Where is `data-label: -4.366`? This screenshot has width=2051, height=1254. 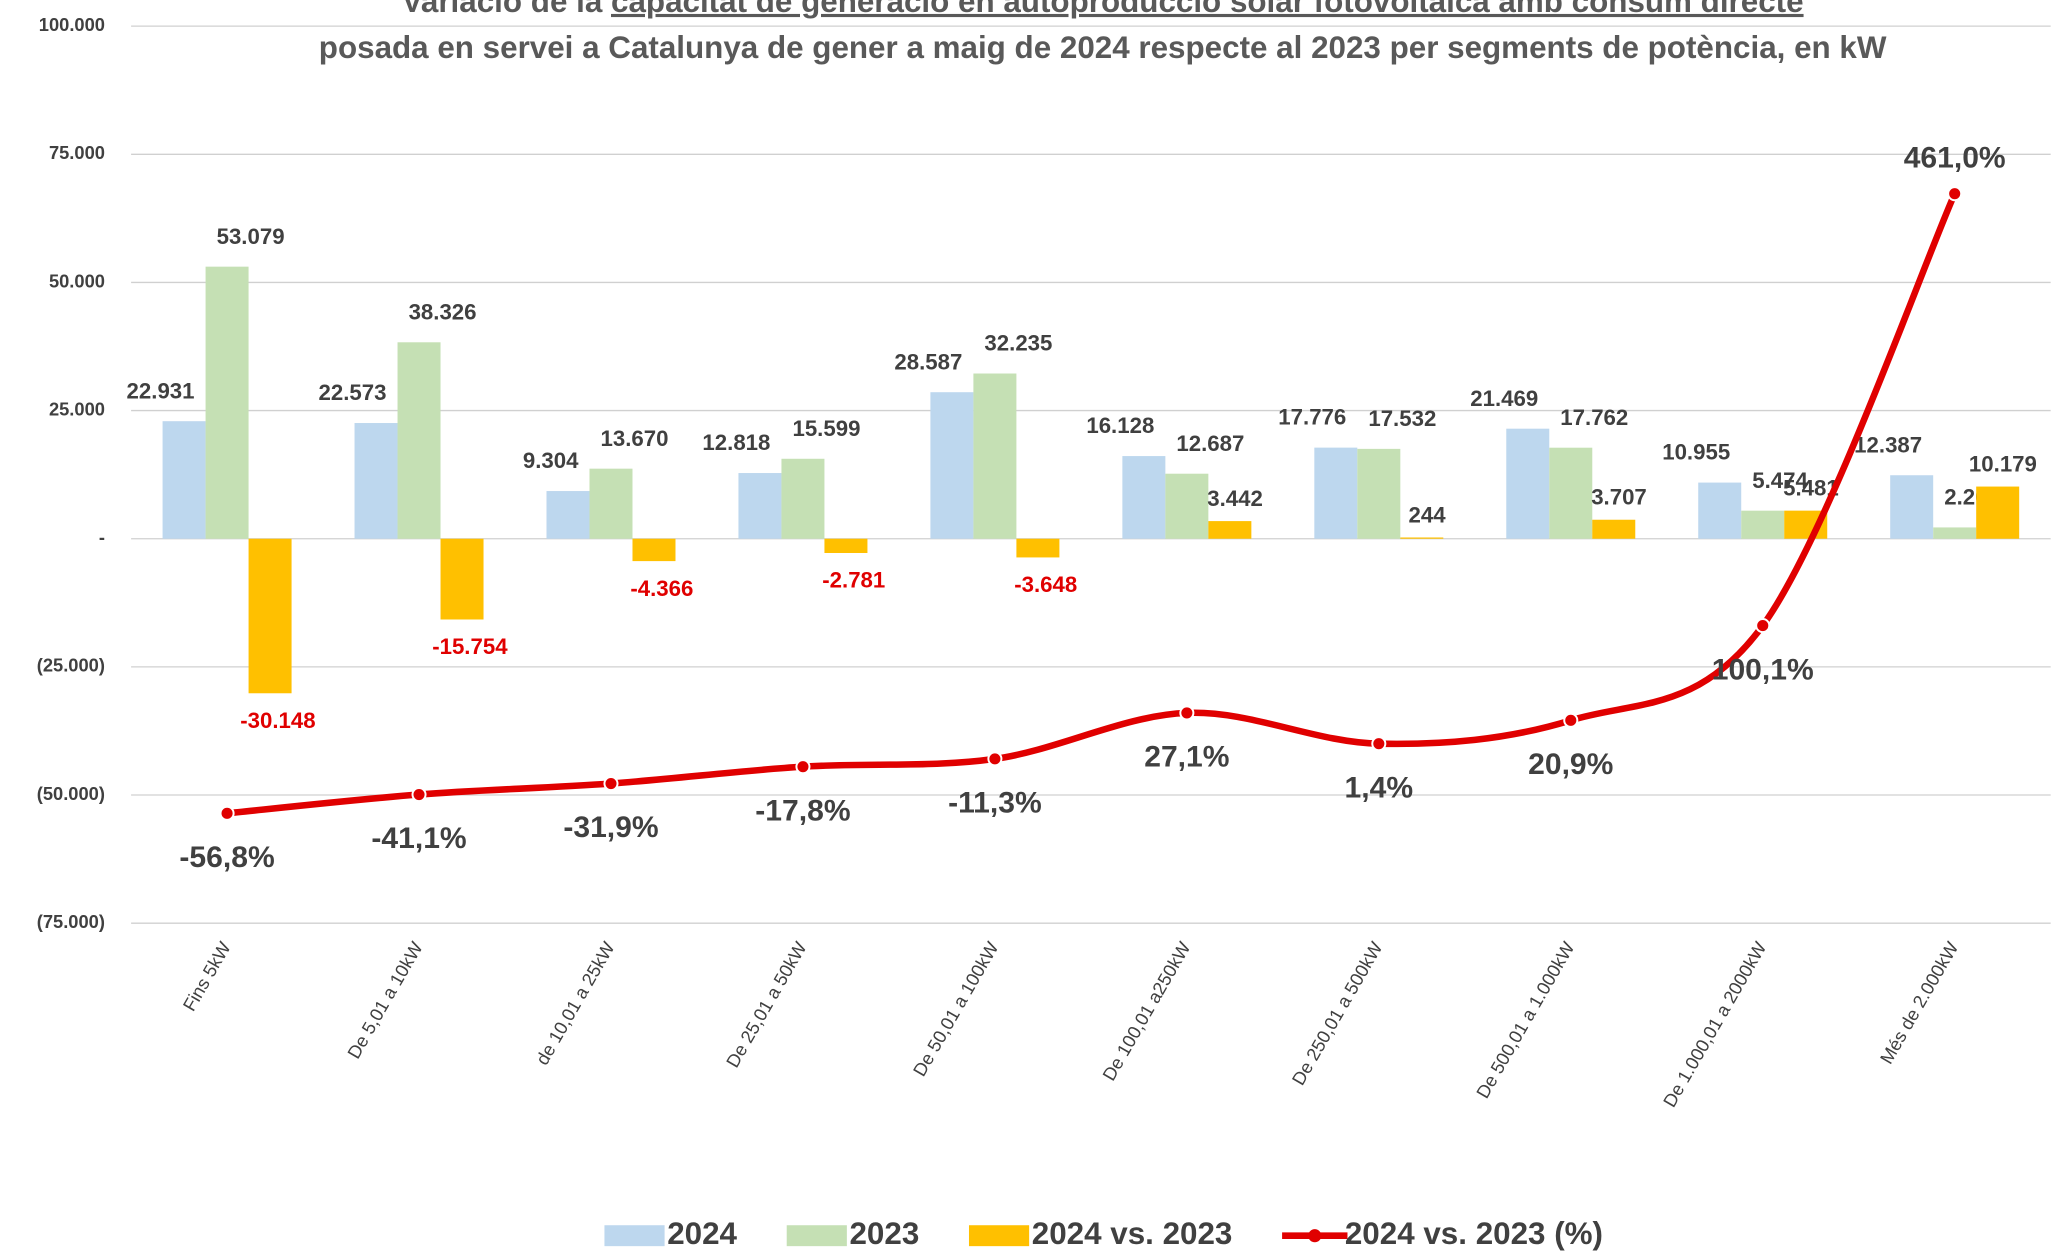
data-label: -4.366 is located at coordinates (661, 588).